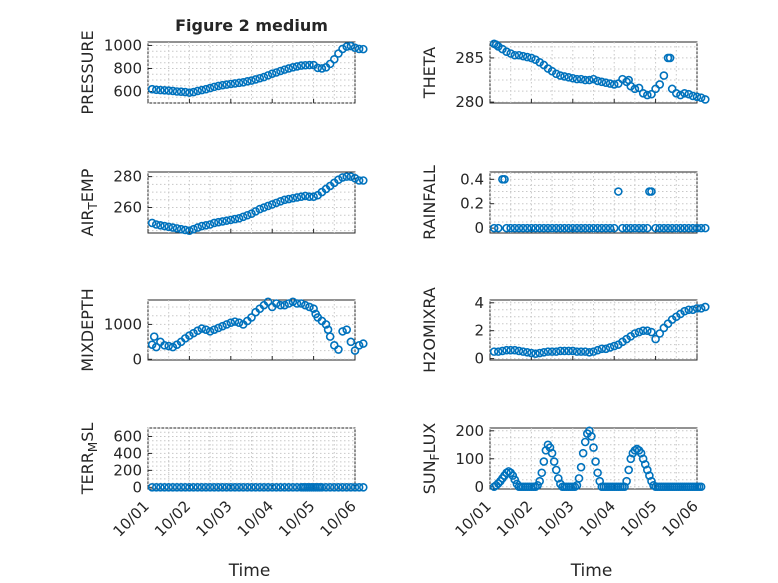  I want to click on y-tick-label: 260, so click(127, 208).